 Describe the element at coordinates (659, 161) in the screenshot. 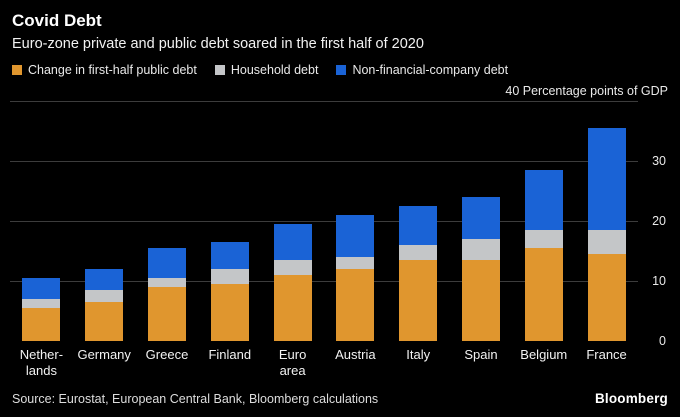

I see `y-tick-label: 30` at that location.